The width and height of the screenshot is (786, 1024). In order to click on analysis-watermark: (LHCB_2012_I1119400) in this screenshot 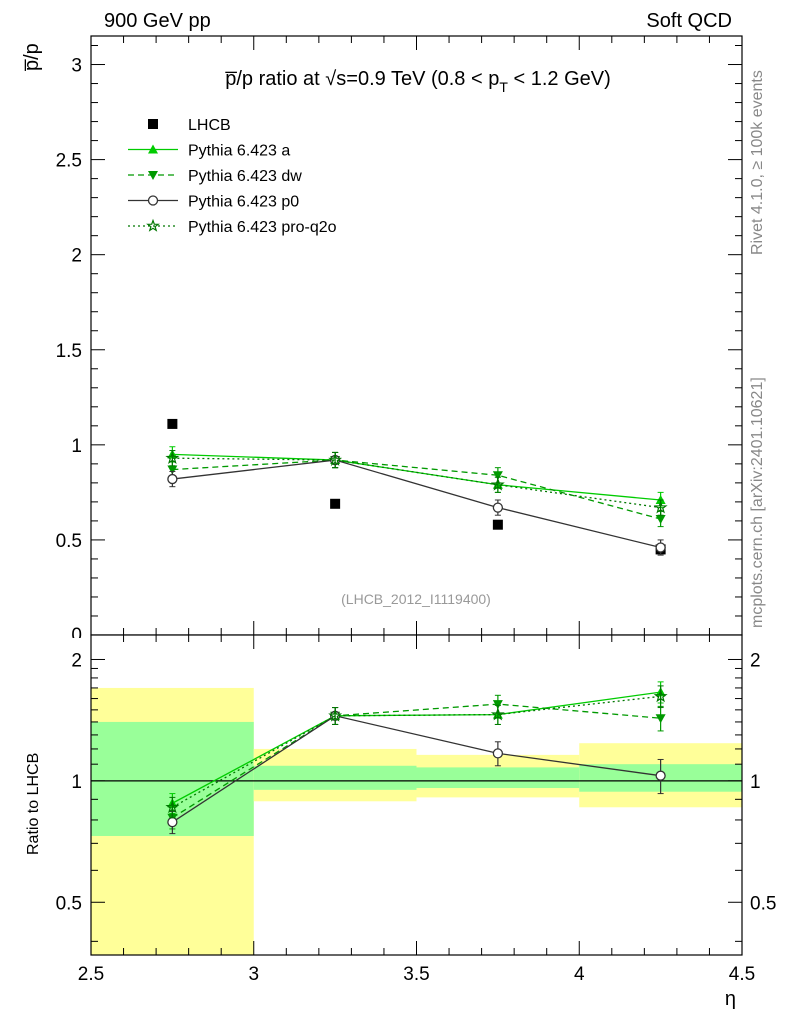, I will do `click(416, 599)`.